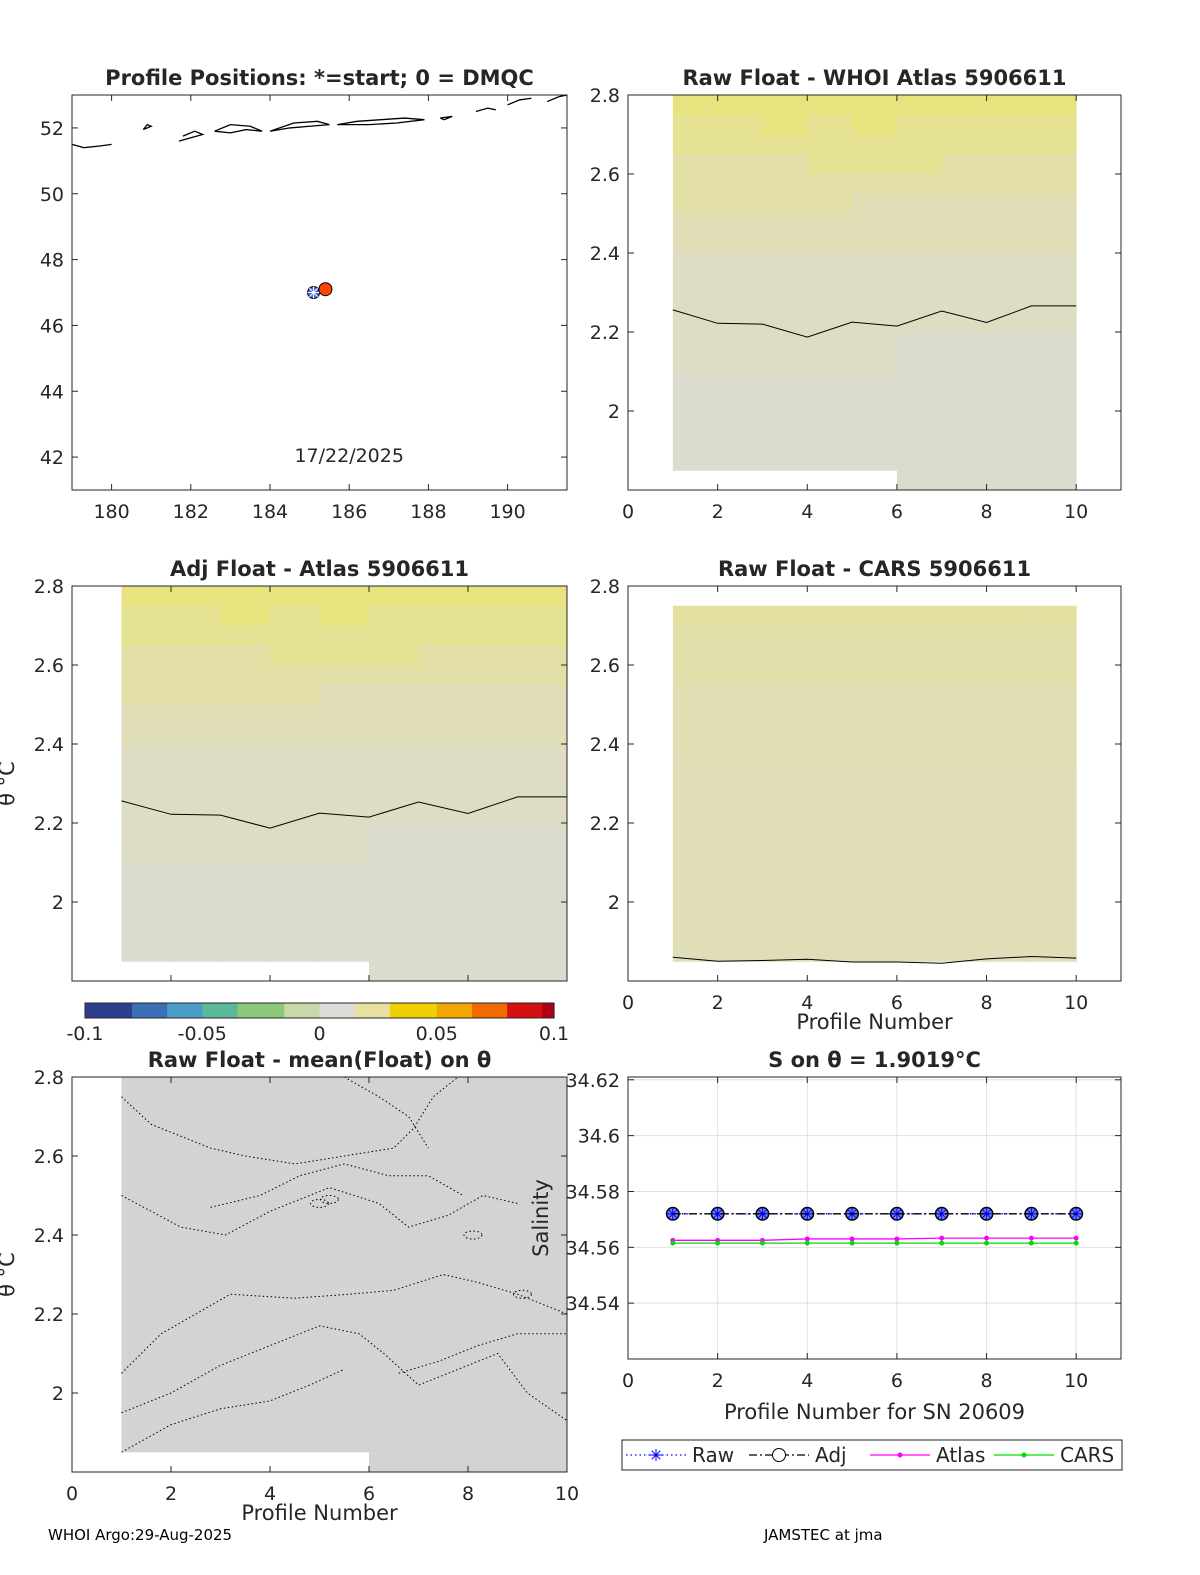 This screenshot has width=1200, height=1575. What do you see at coordinates (605, 587) in the screenshot?
I see `y-tick-label: 2.8` at bounding box center [605, 587].